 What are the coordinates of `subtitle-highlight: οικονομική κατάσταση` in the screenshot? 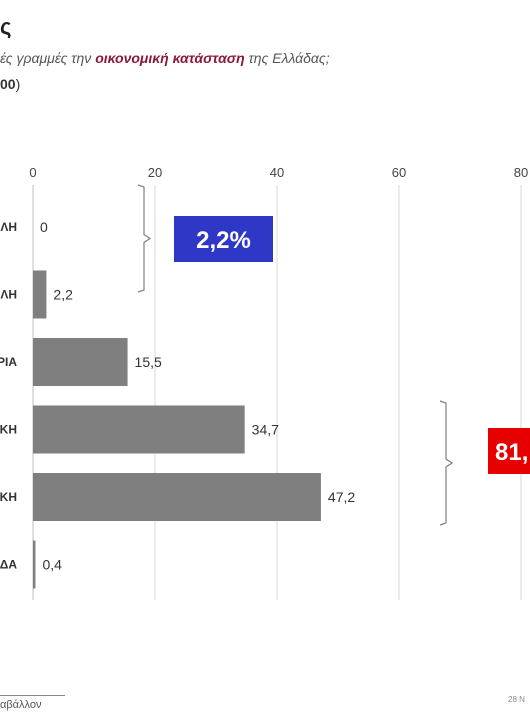 It's located at (170, 58).